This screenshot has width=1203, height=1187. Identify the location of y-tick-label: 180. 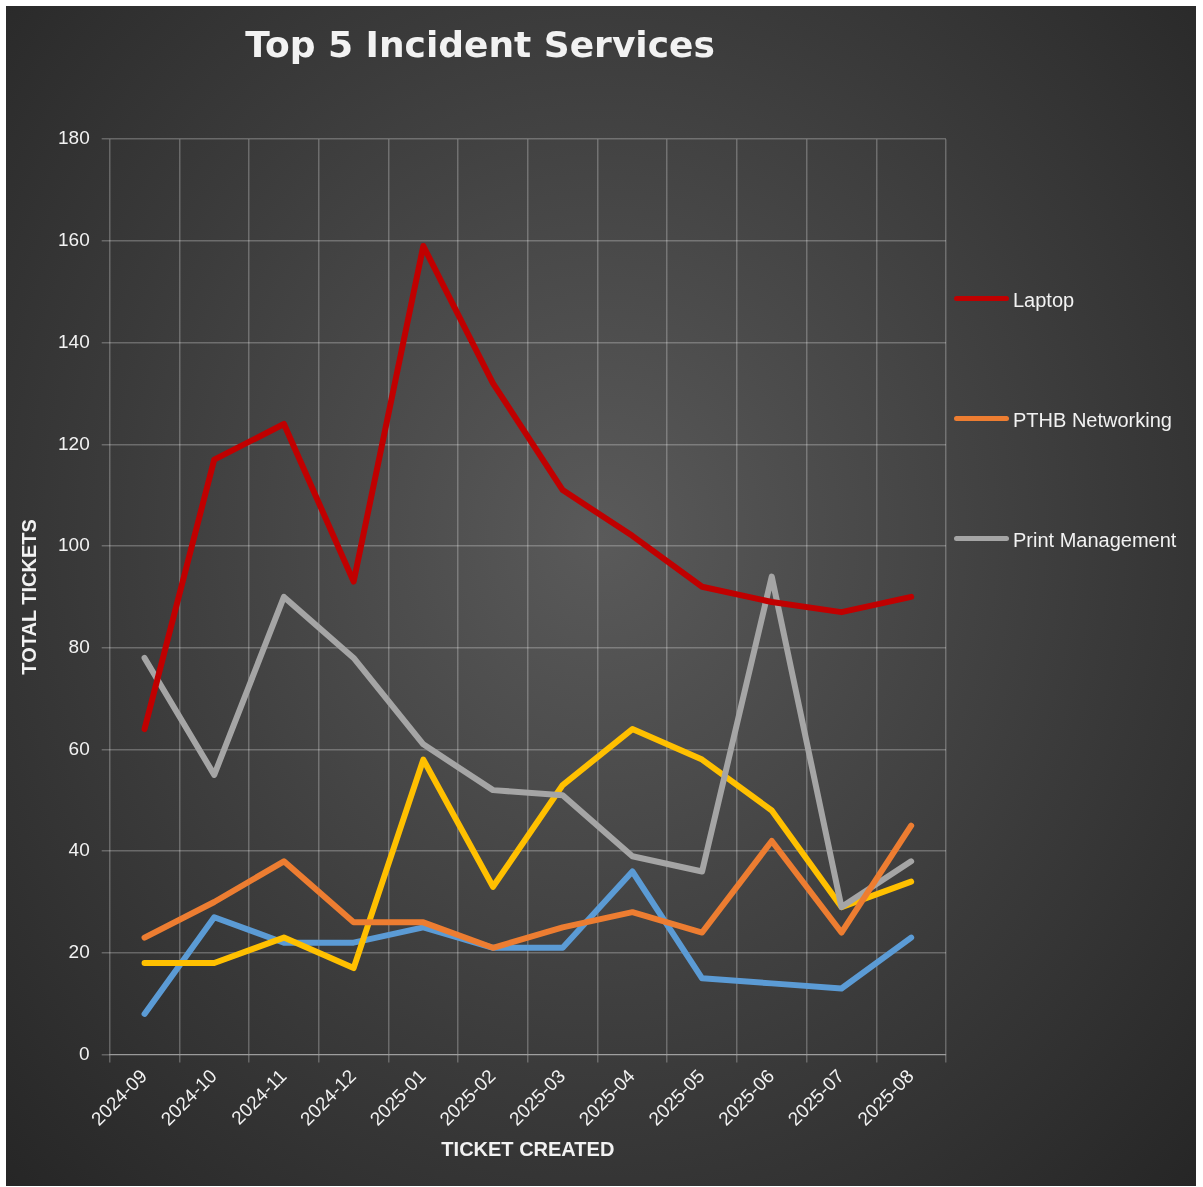
(74, 138).